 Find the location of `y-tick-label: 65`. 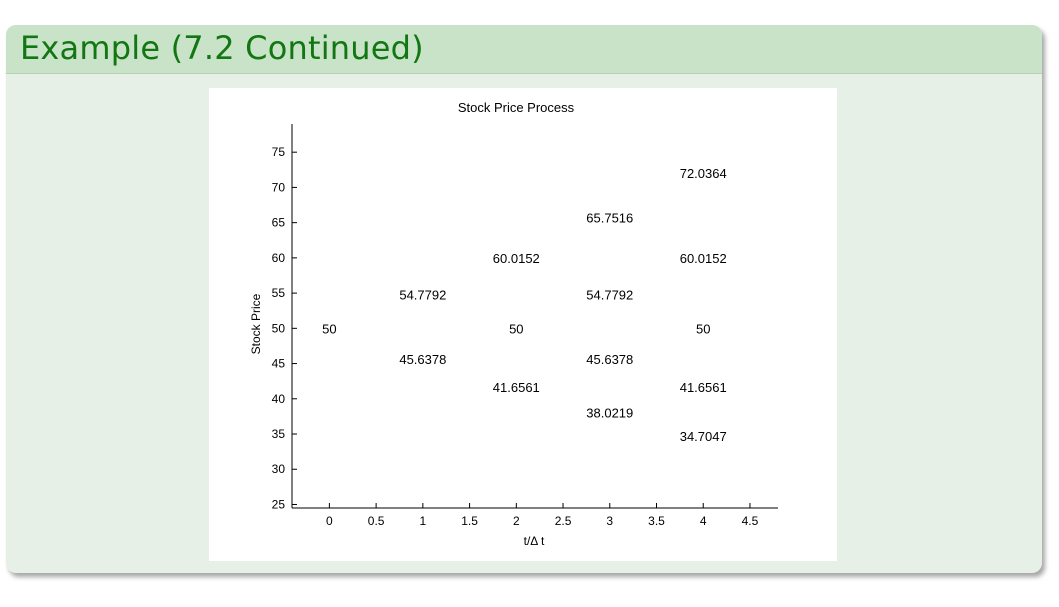

y-tick-label: 65 is located at coordinates (279, 223).